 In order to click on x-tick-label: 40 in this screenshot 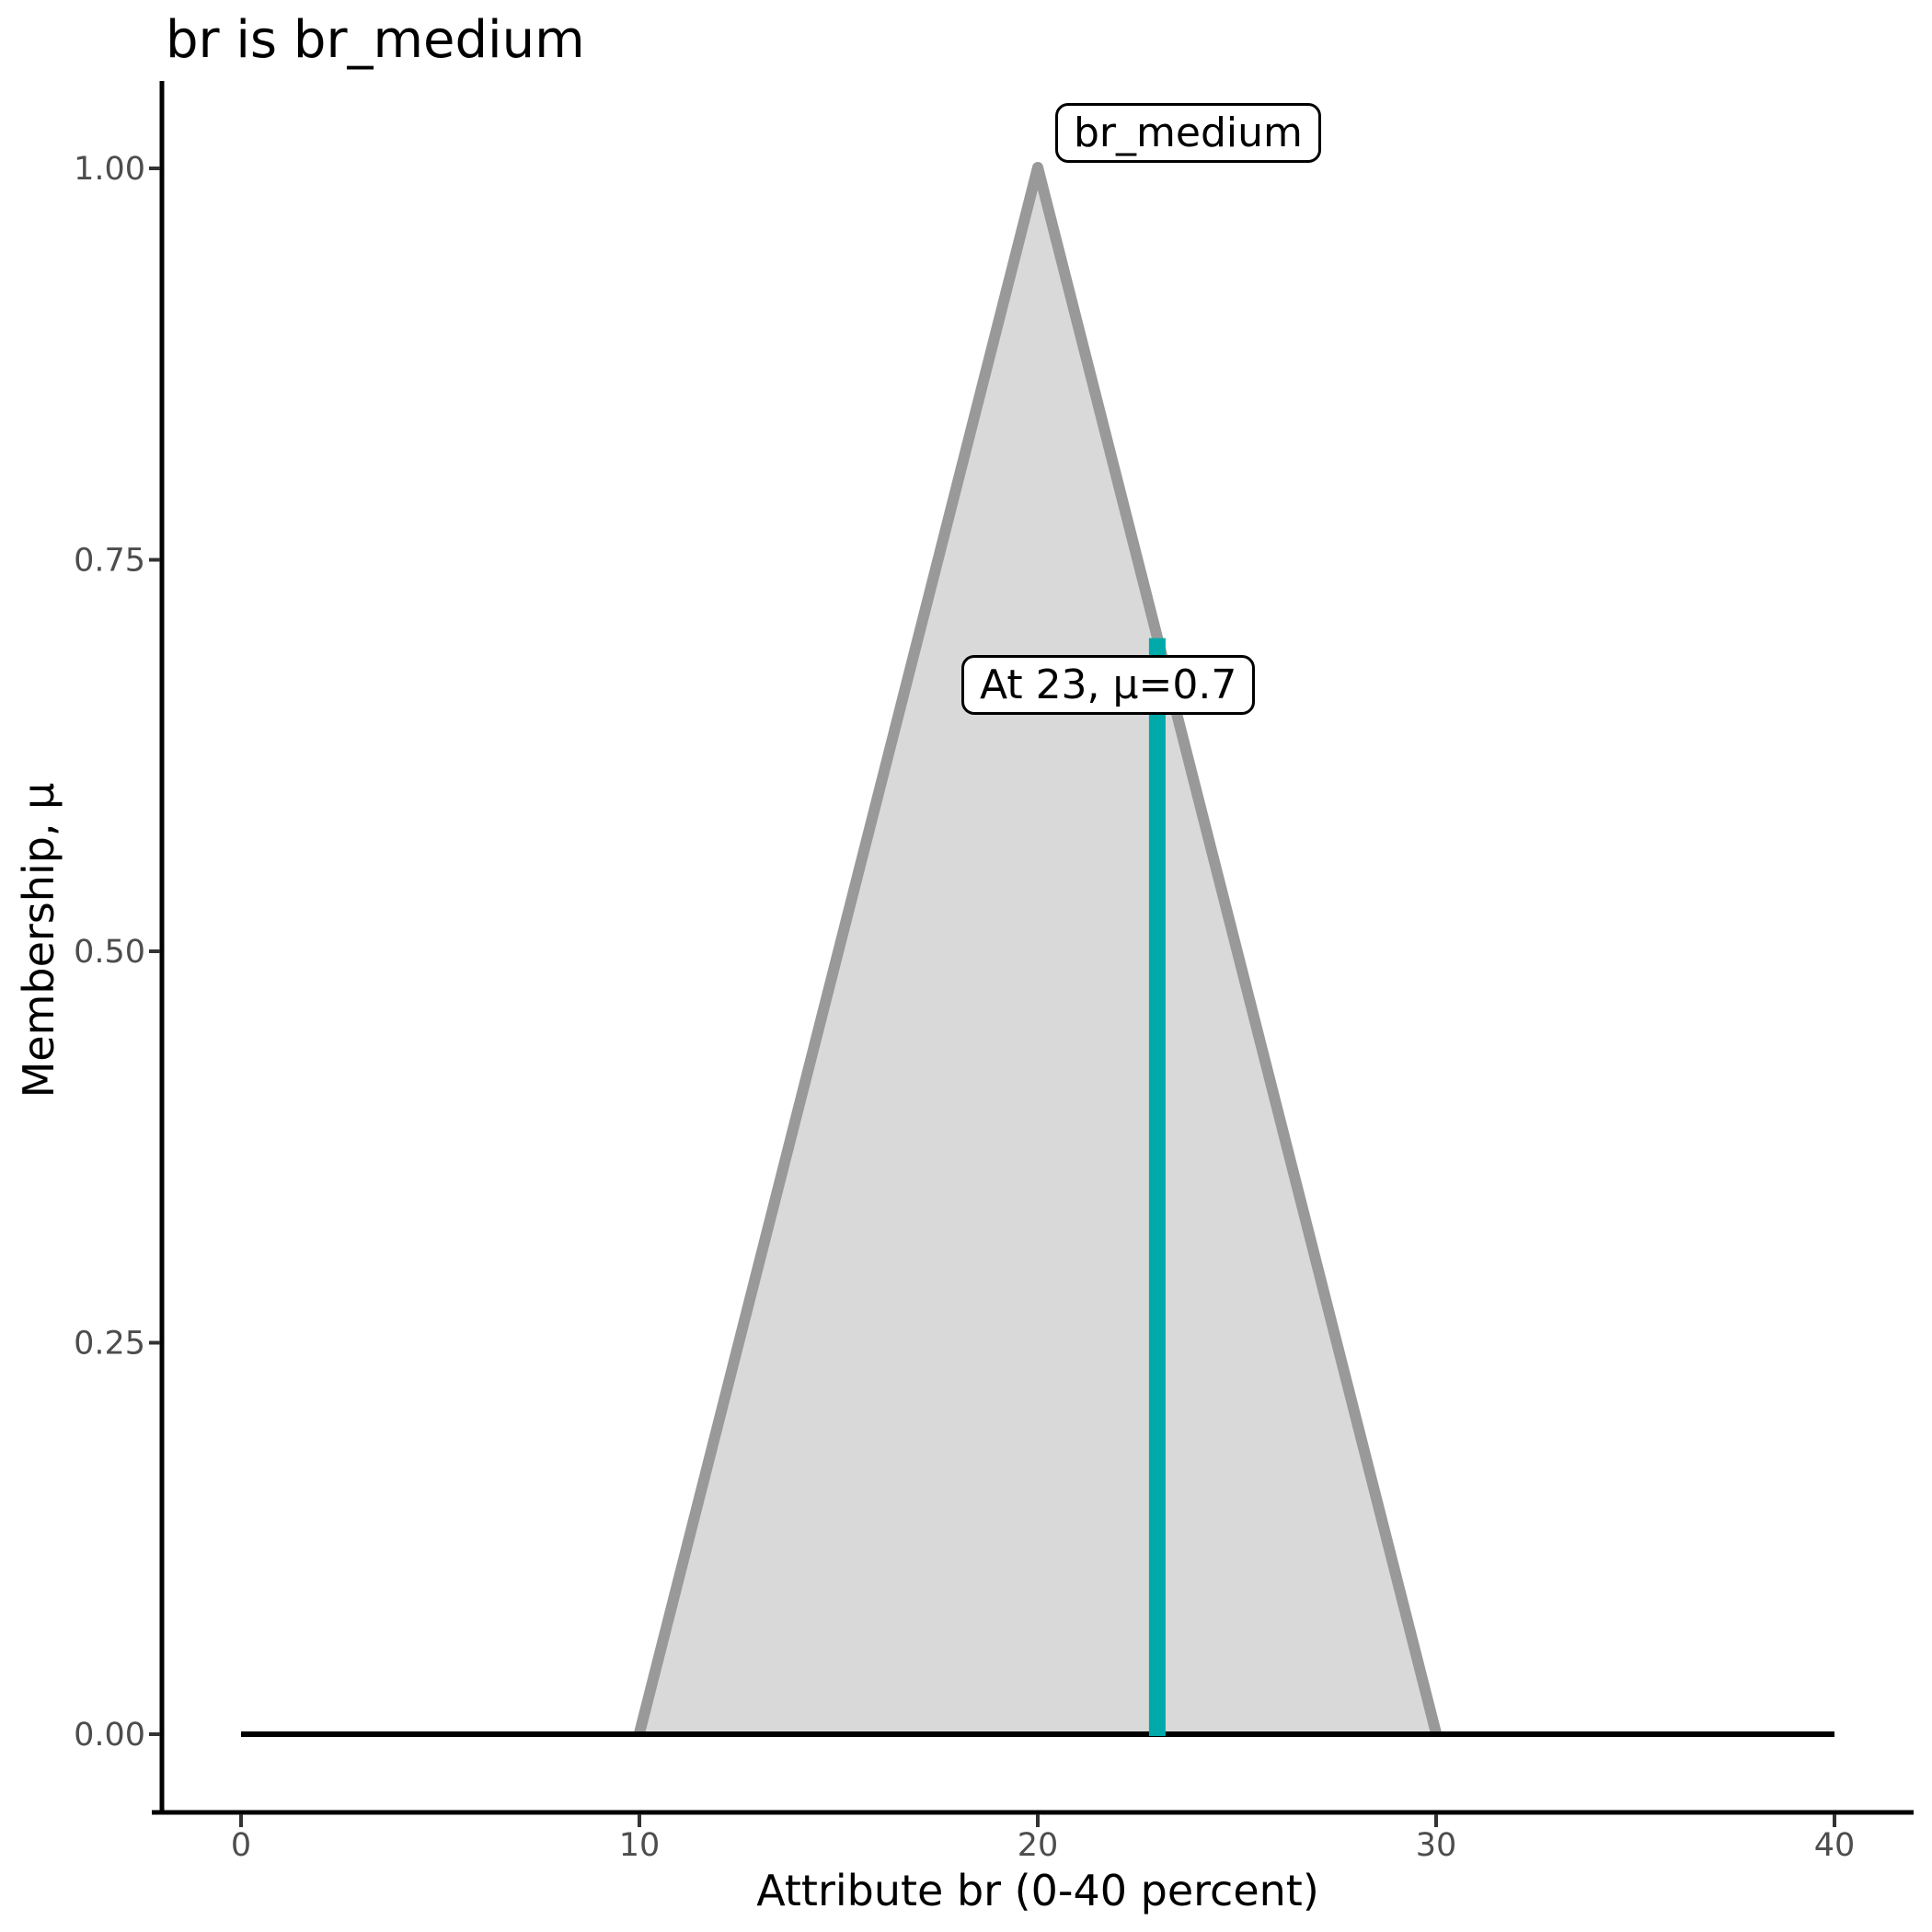, I will do `click(1835, 1845)`.